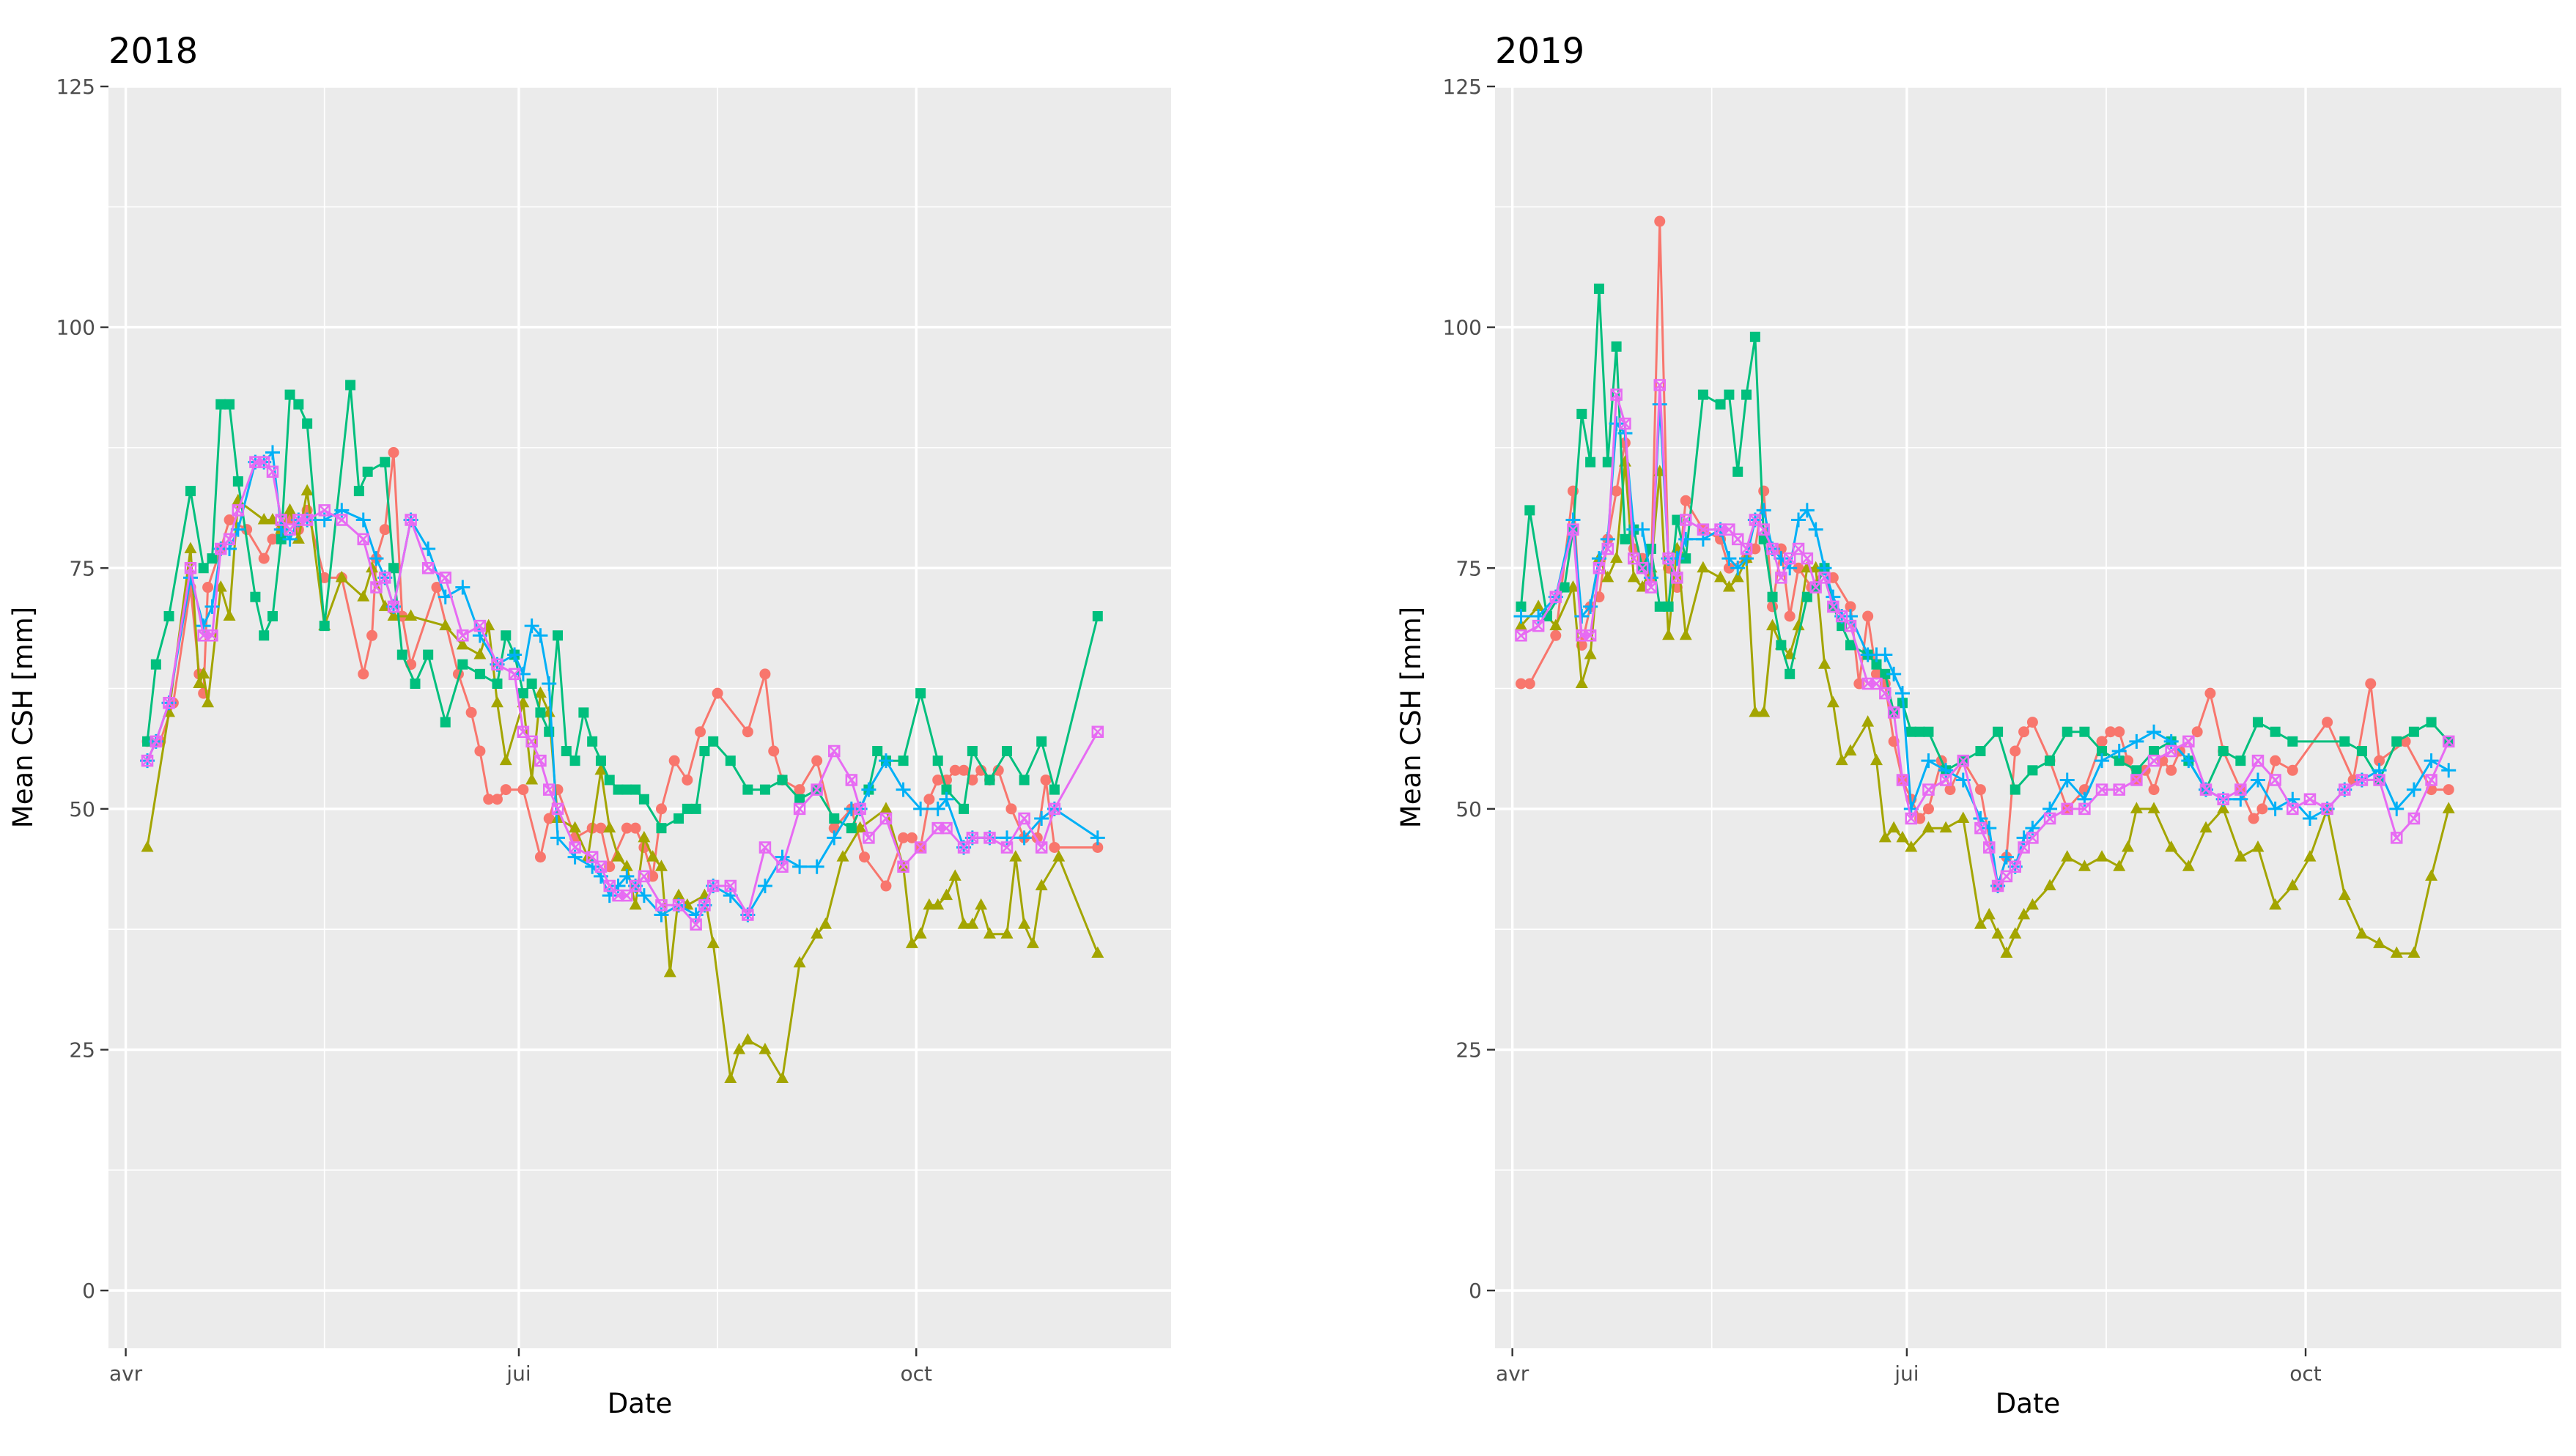 Image resolution: width=2576 pixels, height=1456 pixels. What do you see at coordinates (2028, 1403) in the screenshot?
I see `x-axis-title: Date` at bounding box center [2028, 1403].